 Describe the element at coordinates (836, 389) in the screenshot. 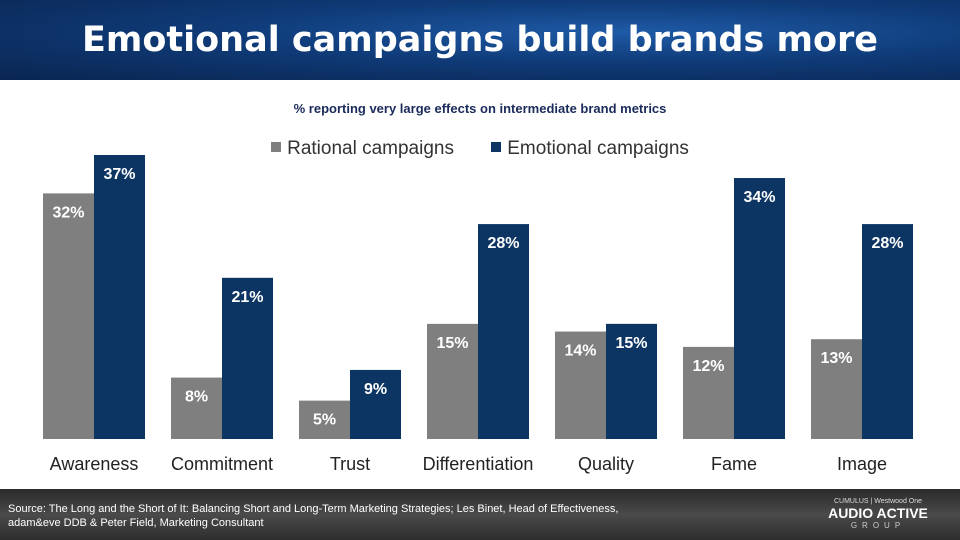

I see `bar-rational-image` at that location.